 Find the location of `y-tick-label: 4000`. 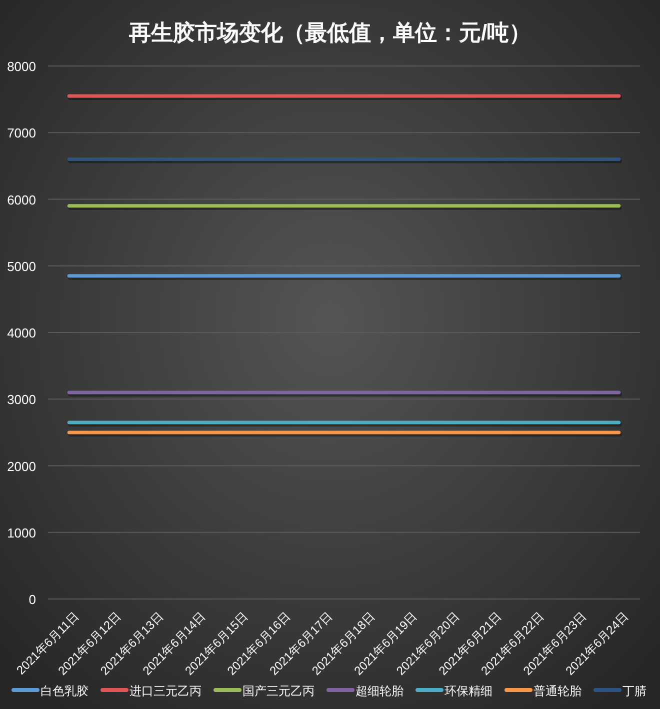

y-tick-label: 4000 is located at coordinates (21, 333).